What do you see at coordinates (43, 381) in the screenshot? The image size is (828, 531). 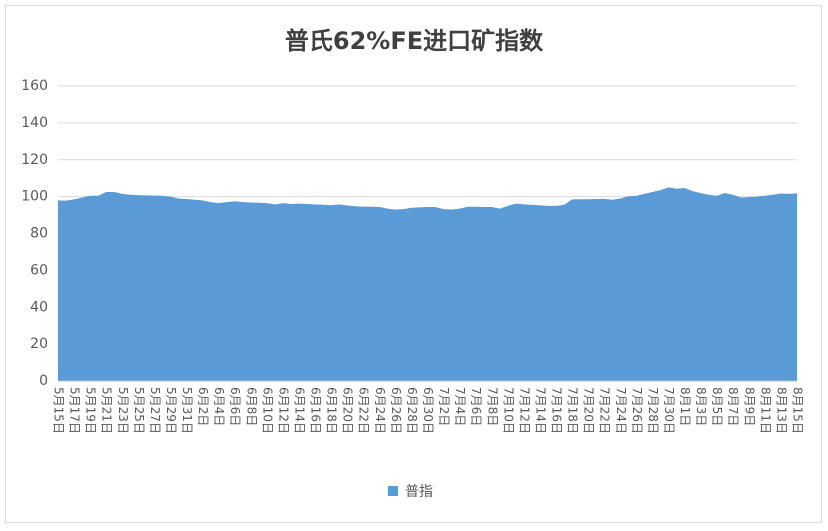 I see `y-tick-label: 0` at bounding box center [43, 381].